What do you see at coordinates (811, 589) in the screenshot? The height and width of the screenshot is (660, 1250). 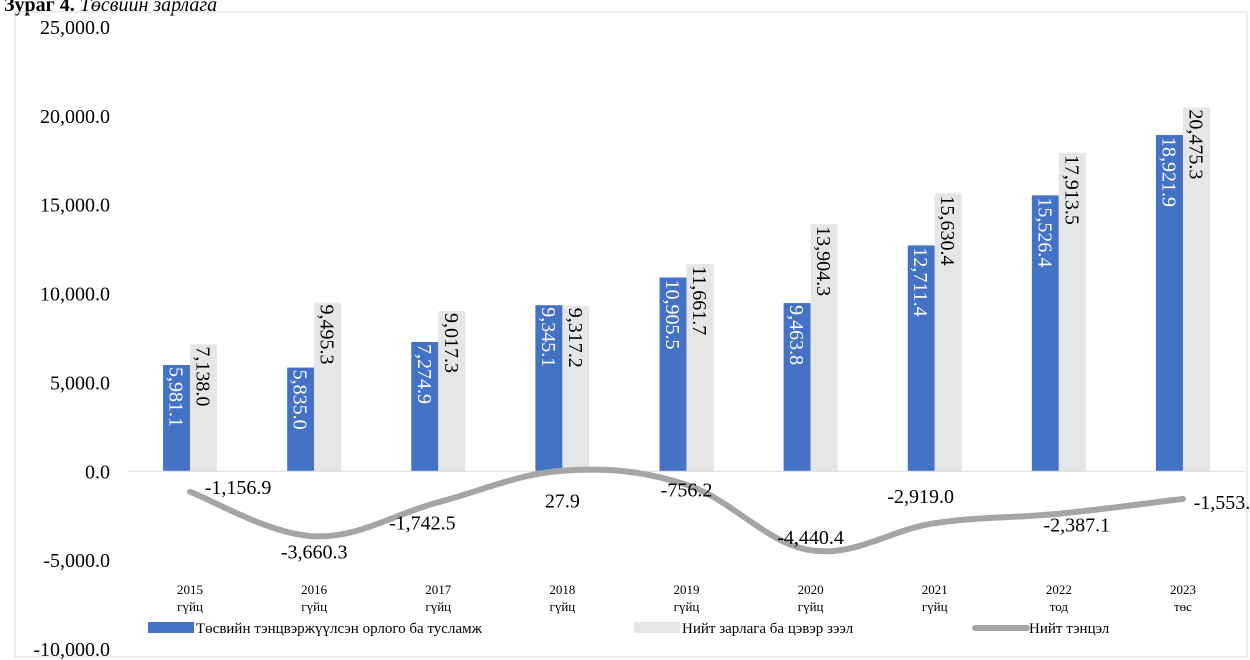 I see `x-category-year: 2020` at bounding box center [811, 589].